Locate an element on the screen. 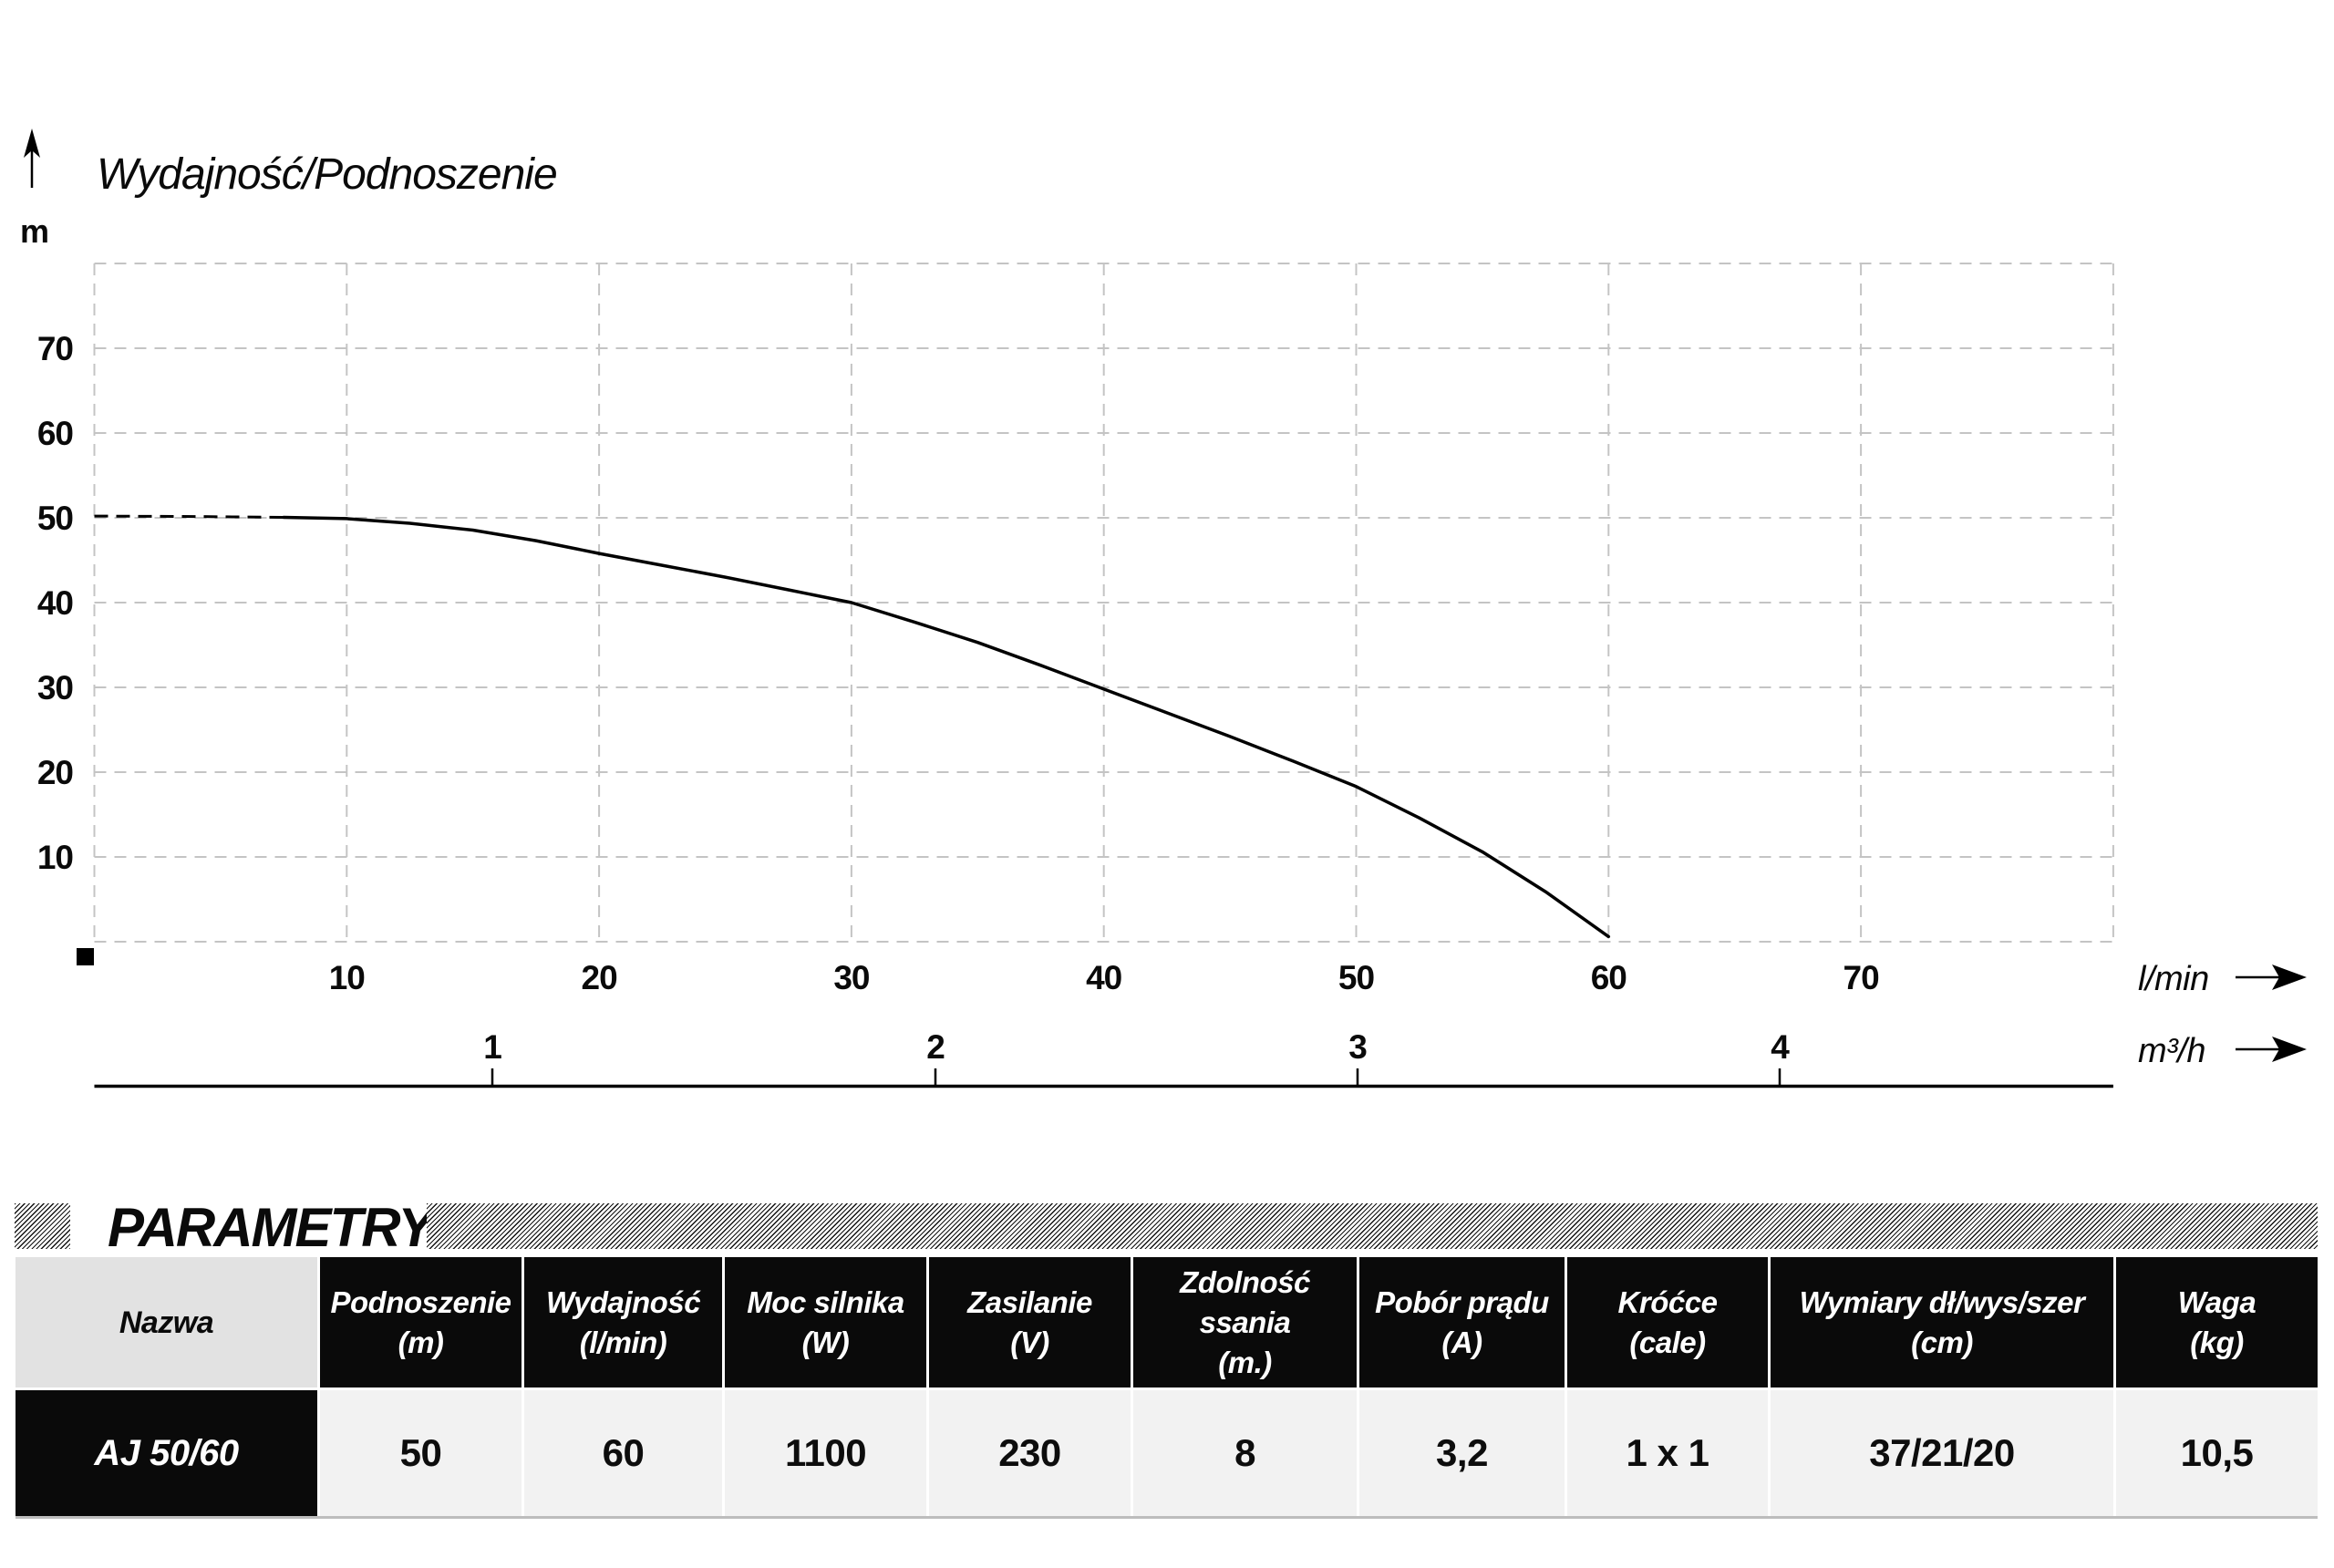 This screenshot has height=1568, width=2334. column-label: Króćce is located at coordinates (1668, 1301).